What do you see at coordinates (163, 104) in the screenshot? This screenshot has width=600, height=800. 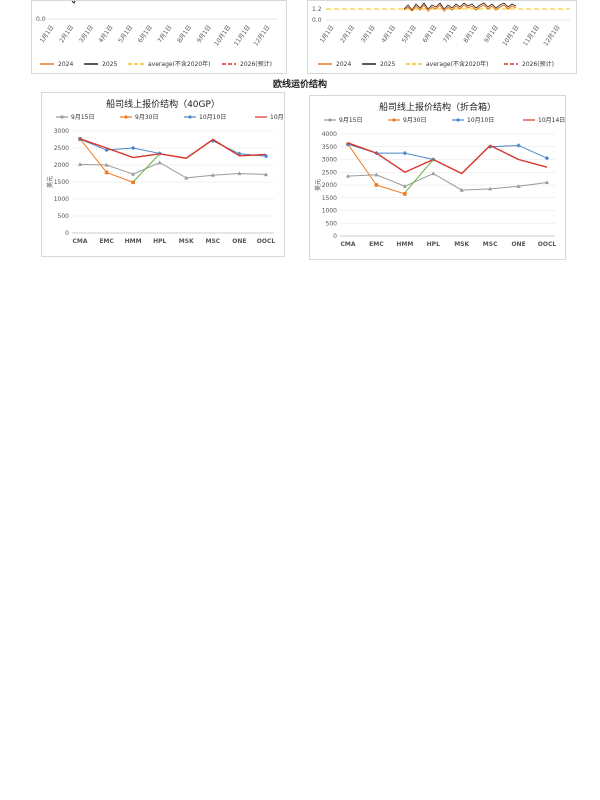 I see `chart-title: 船司线上报价结构（40GP）` at bounding box center [163, 104].